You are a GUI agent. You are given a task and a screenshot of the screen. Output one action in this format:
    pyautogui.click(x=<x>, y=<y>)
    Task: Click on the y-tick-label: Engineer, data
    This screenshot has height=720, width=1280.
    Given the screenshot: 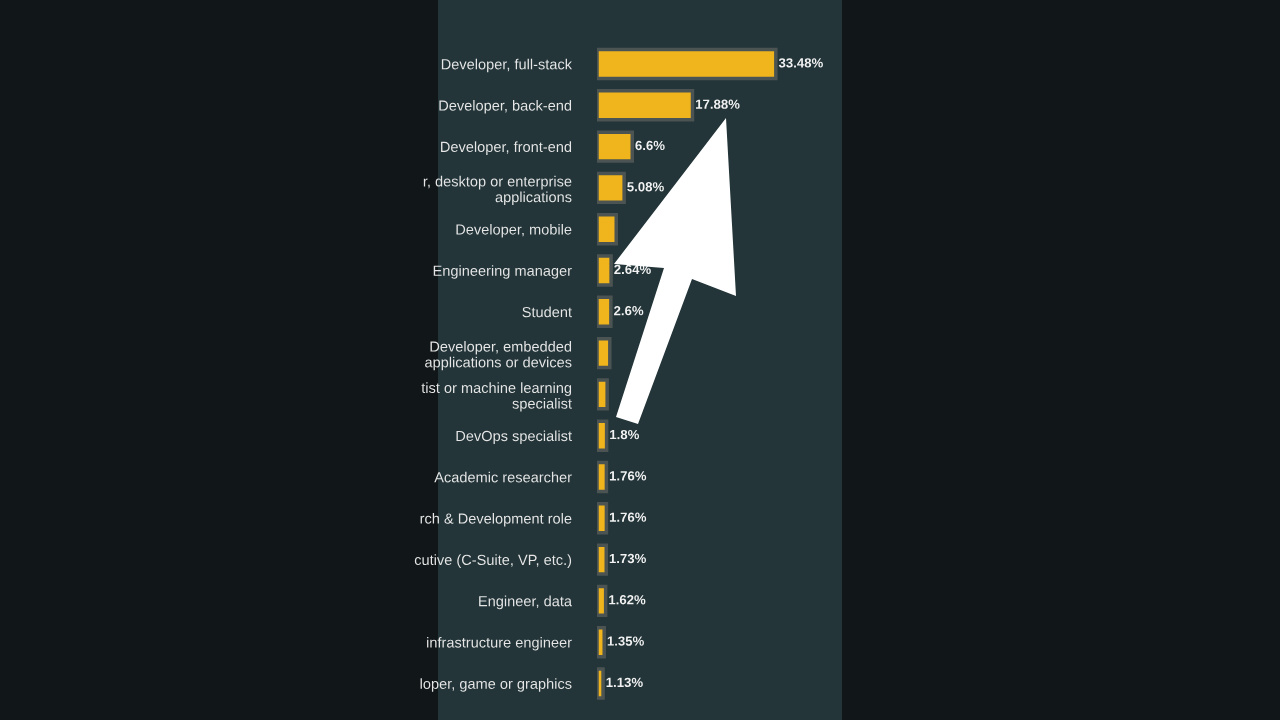 What is the action you would take?
    pyautogui.click(x=526, y=602)
    